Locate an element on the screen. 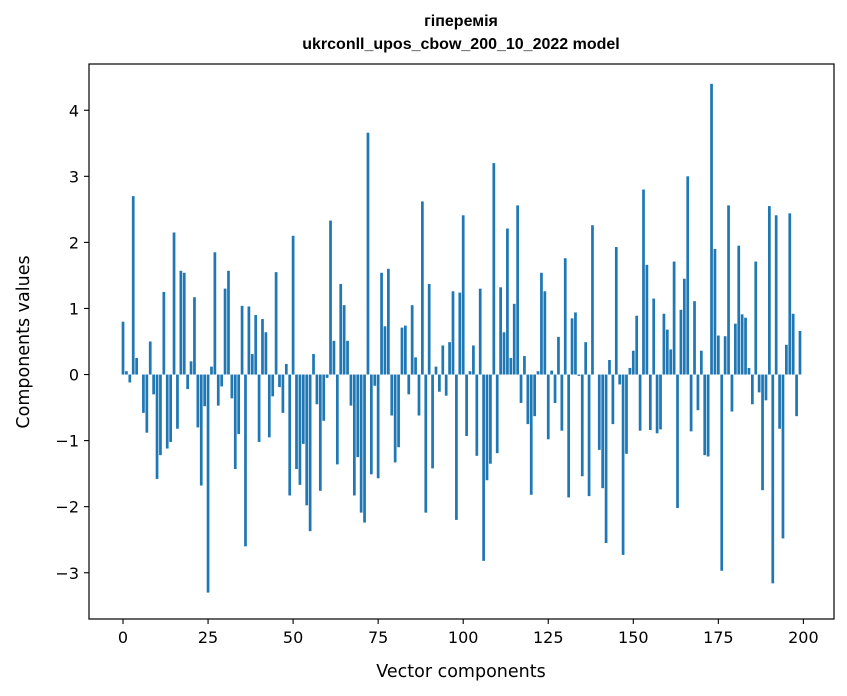 The height and width of the screenshot is (696, 847). x-tick-label: 75 is located at coordinates (378, 637).